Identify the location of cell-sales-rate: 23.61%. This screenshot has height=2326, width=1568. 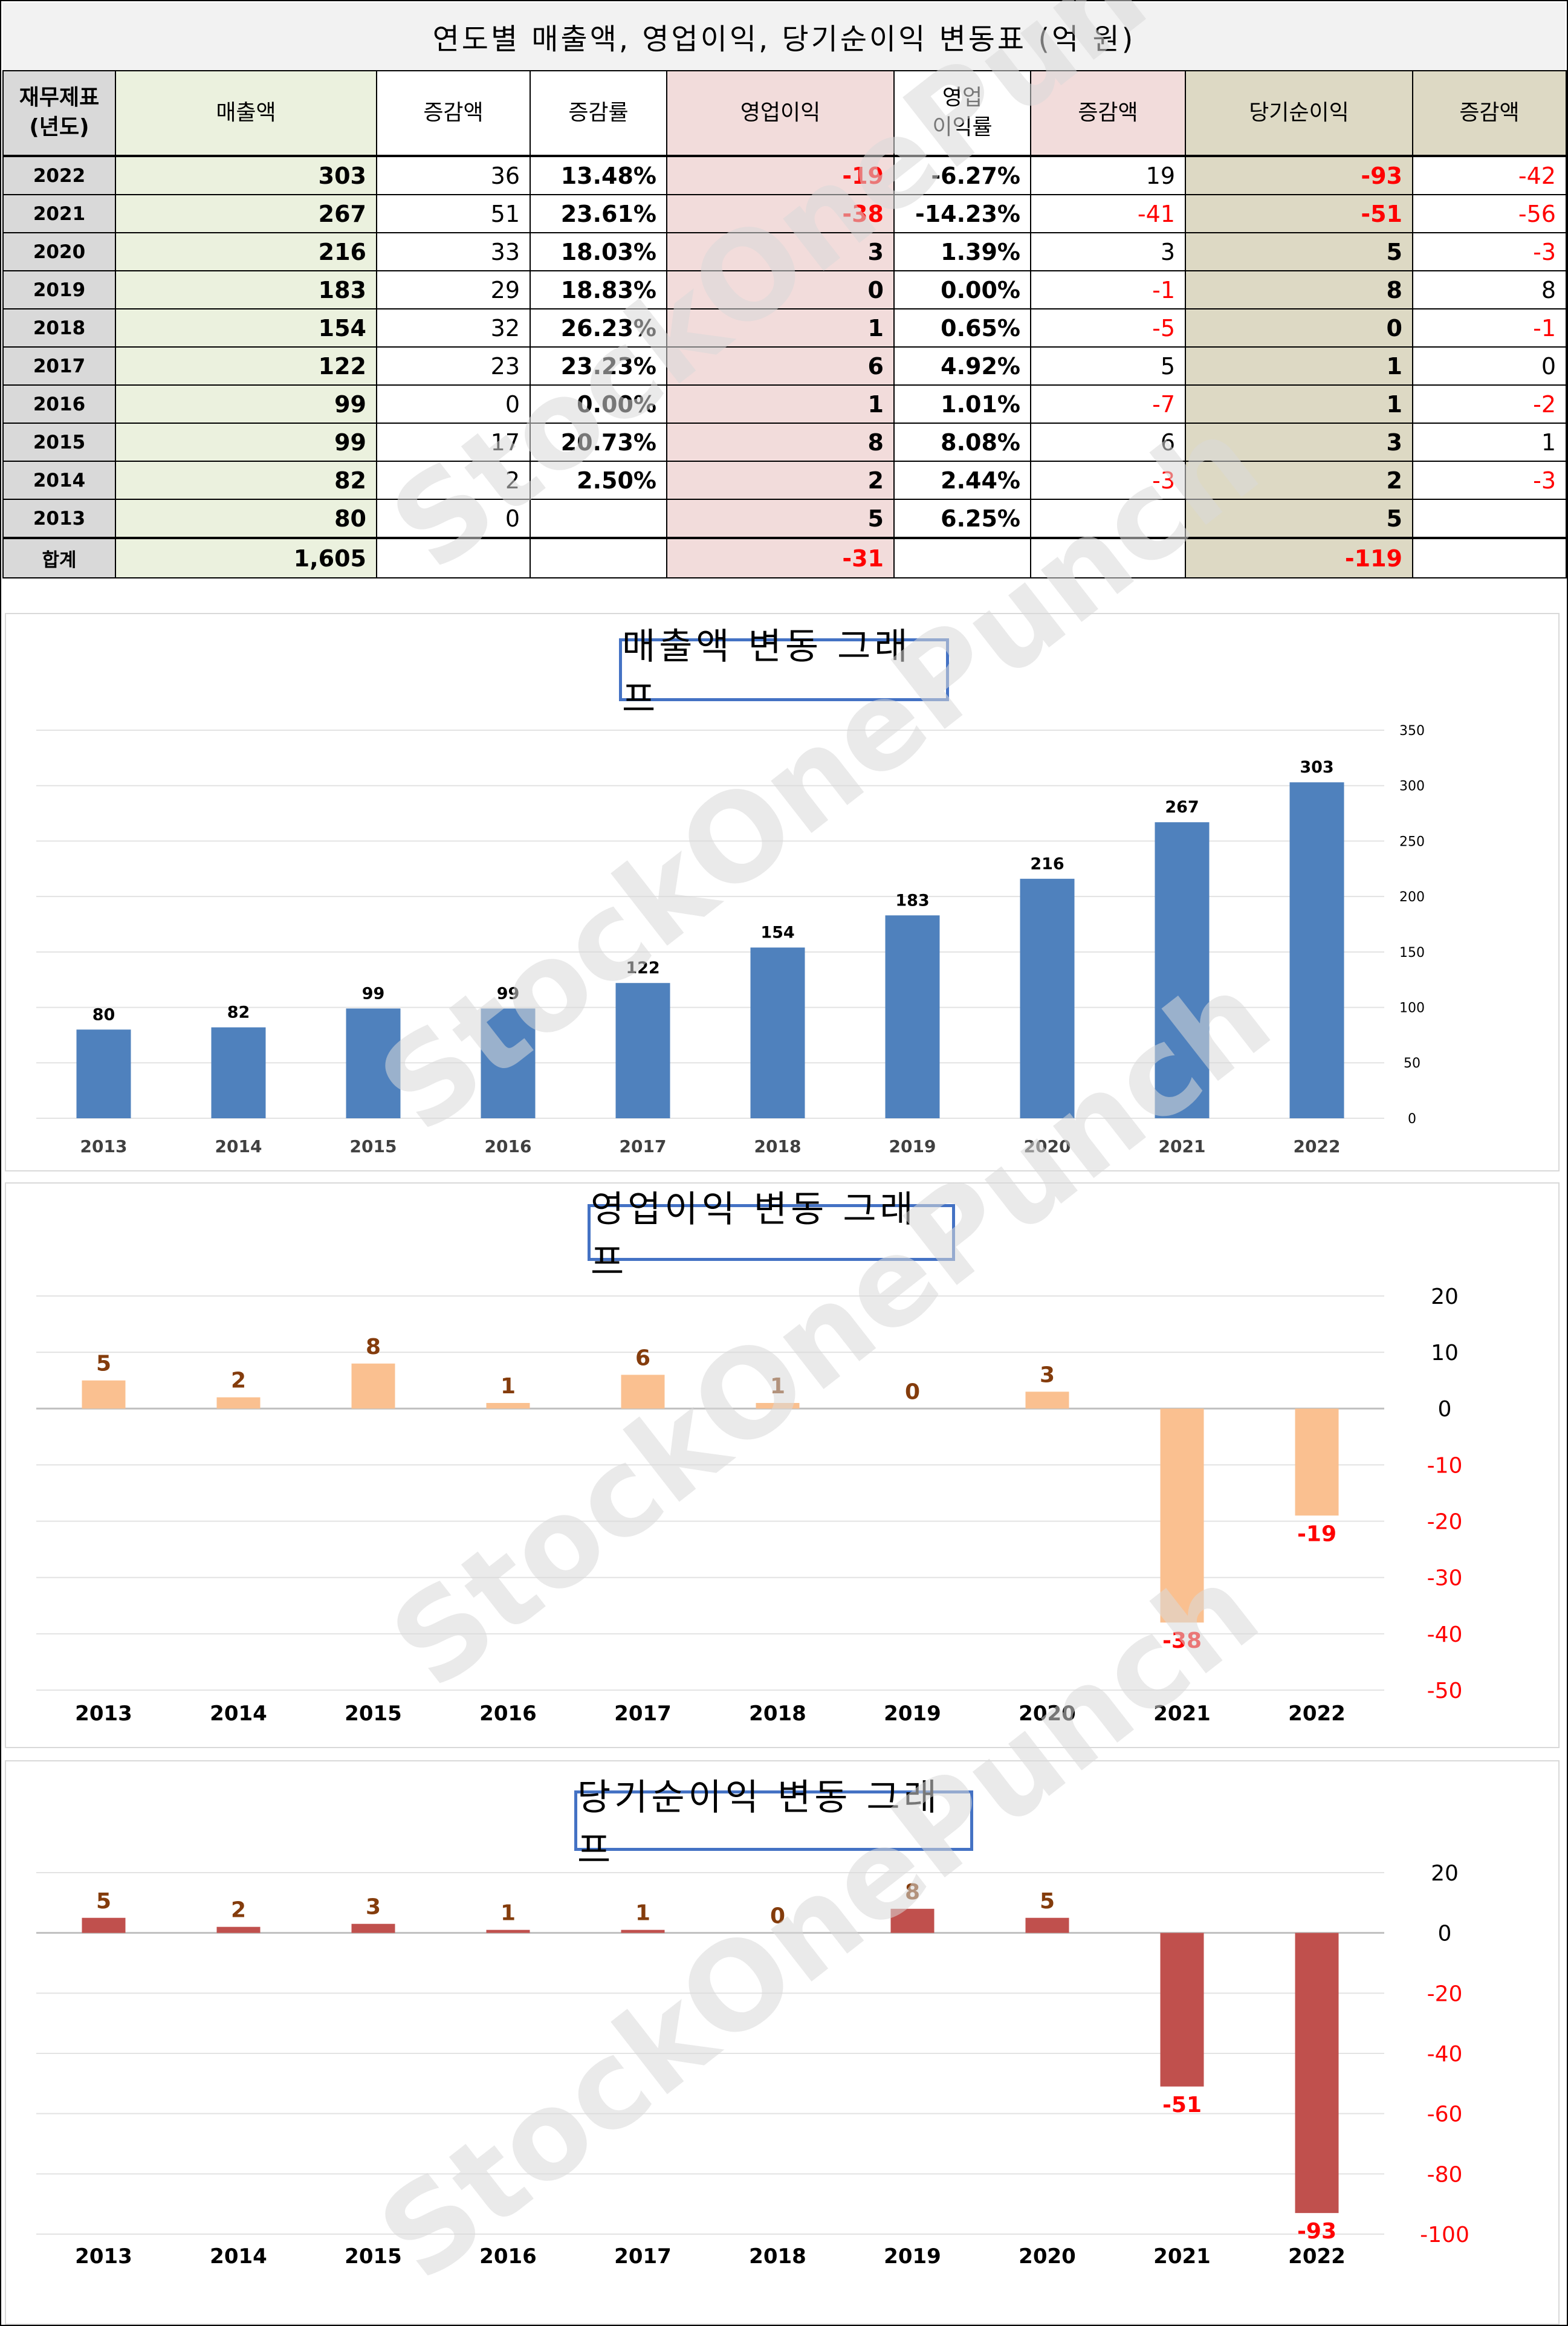
(598, 213).